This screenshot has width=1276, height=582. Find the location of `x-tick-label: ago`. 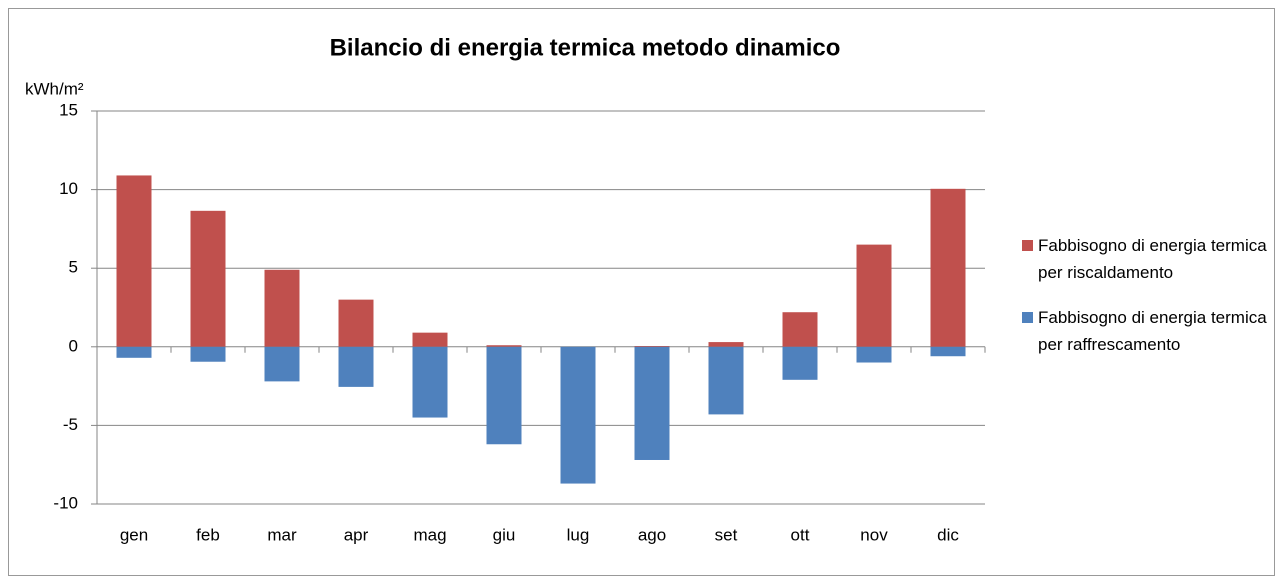

x-tick-label: ago is located at coordinates (652, 534).